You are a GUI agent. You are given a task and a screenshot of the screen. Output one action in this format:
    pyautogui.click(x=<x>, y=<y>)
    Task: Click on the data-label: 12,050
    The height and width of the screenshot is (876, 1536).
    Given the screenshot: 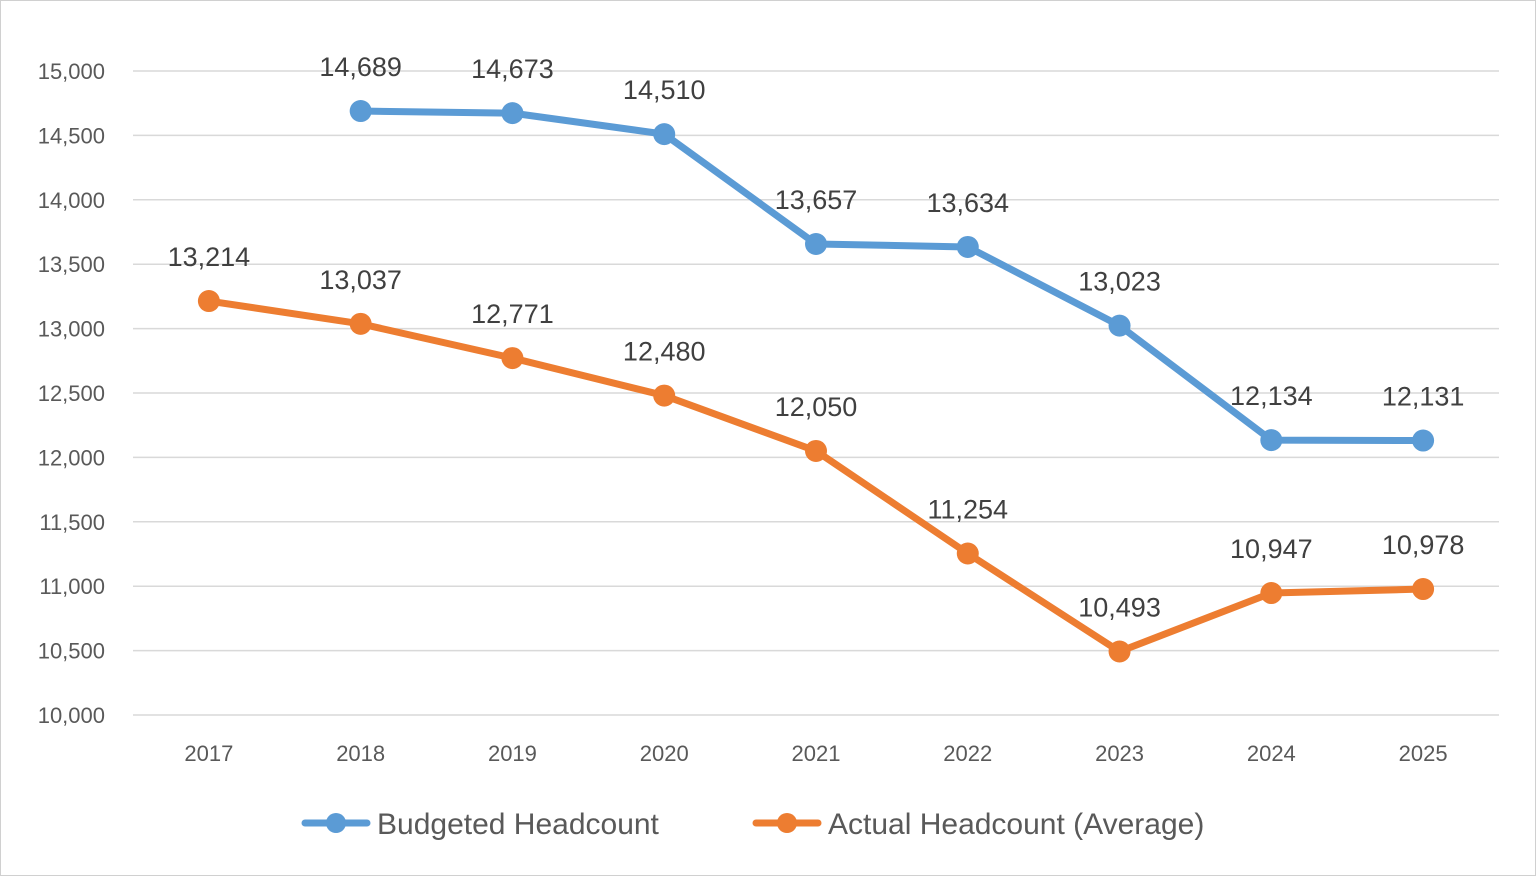 What is the action you would take?
    pyautogui.click(x=816, y=407)
    